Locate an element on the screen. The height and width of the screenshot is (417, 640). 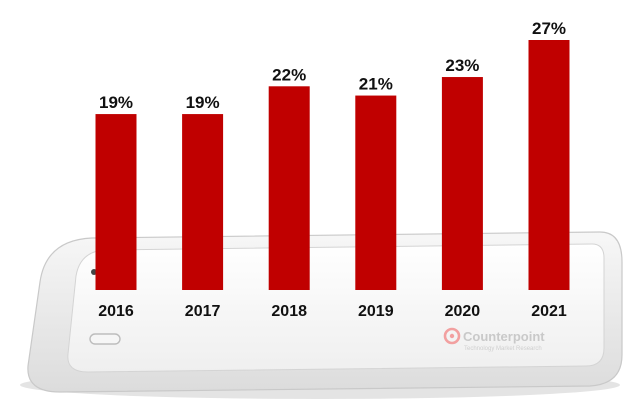
bar-2016 is located at coordinates (116, 202).